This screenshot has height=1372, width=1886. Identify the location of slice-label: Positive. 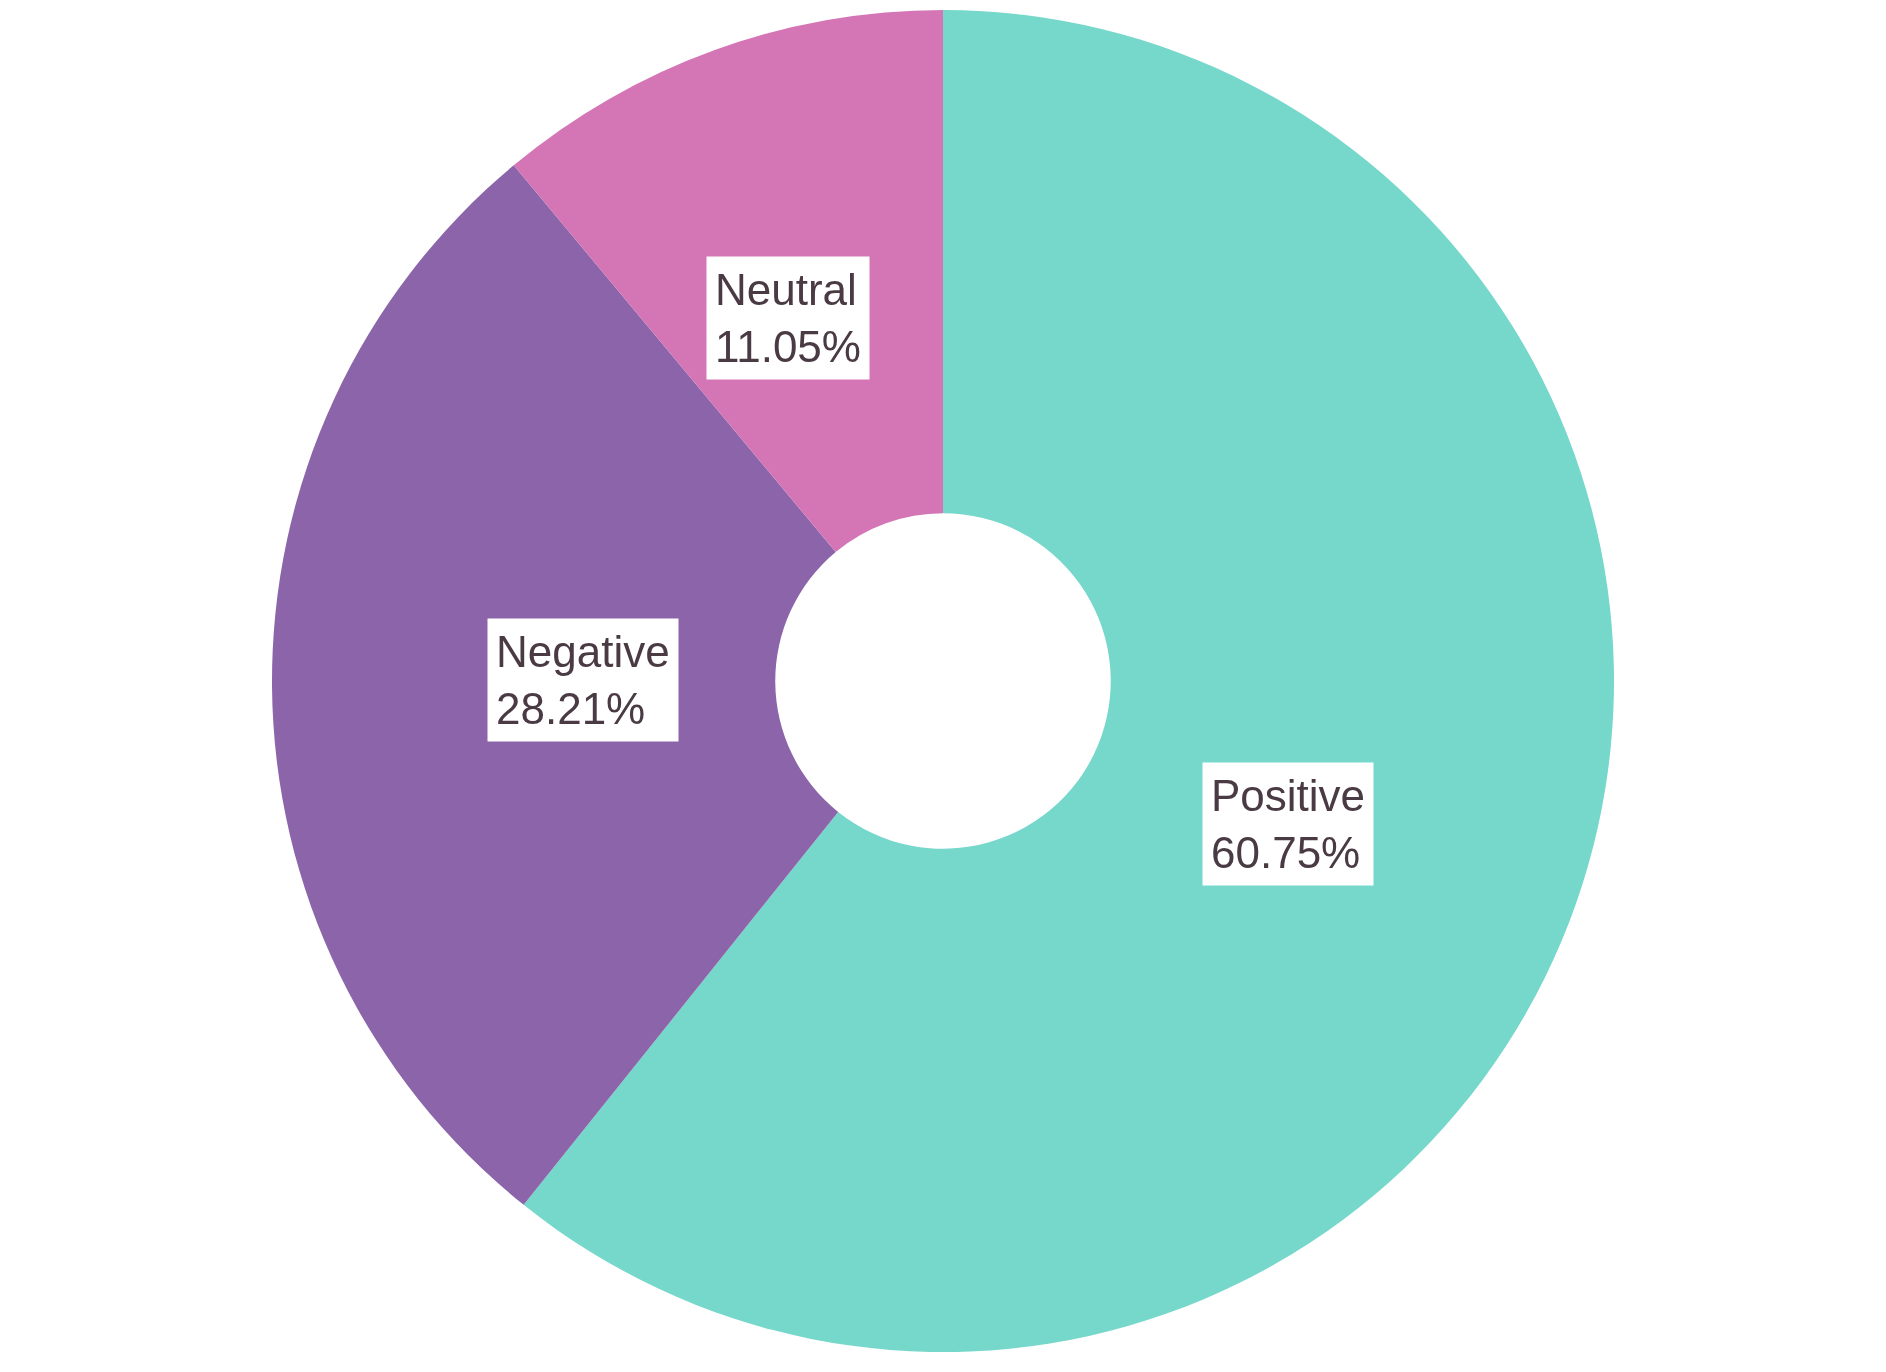
(1288, 795).